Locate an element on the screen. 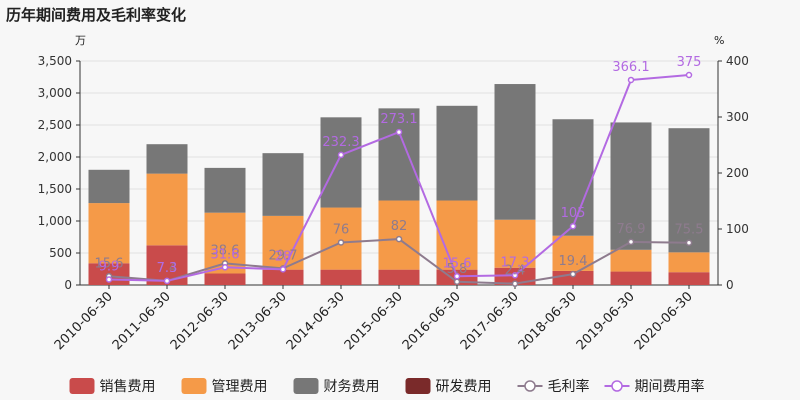 Image resolution: width=800 pixels, height=400 pixels. data-label: 105 is located at coordinates (573, 213).